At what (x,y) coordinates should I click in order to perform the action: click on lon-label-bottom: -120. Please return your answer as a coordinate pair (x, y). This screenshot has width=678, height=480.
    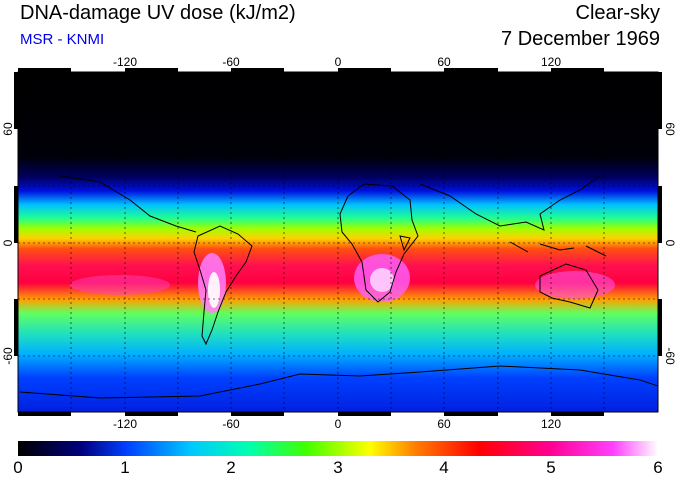
    Looking at the image, I should click on (125, 424).